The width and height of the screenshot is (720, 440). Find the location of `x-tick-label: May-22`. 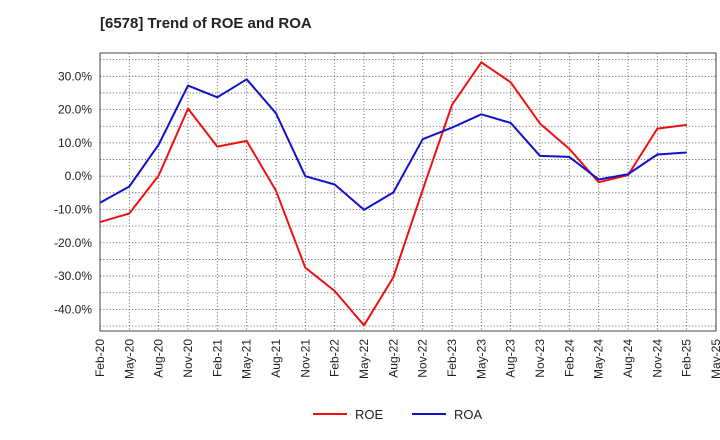

x-tick-label: May-22 is located at coordinates (364, 359).